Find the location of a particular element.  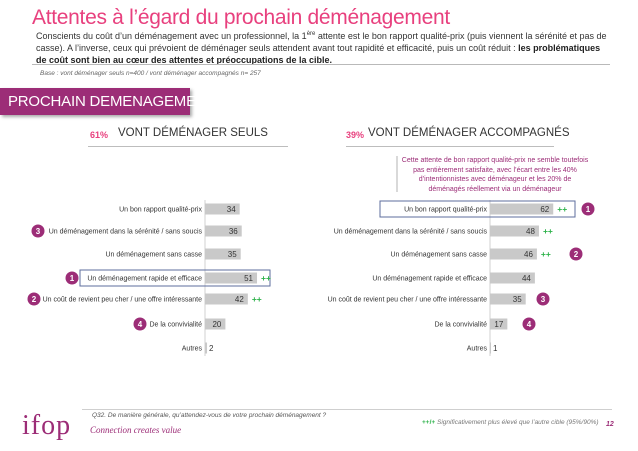

left-panel-pct: 61% is located at coordinates (99, 135).